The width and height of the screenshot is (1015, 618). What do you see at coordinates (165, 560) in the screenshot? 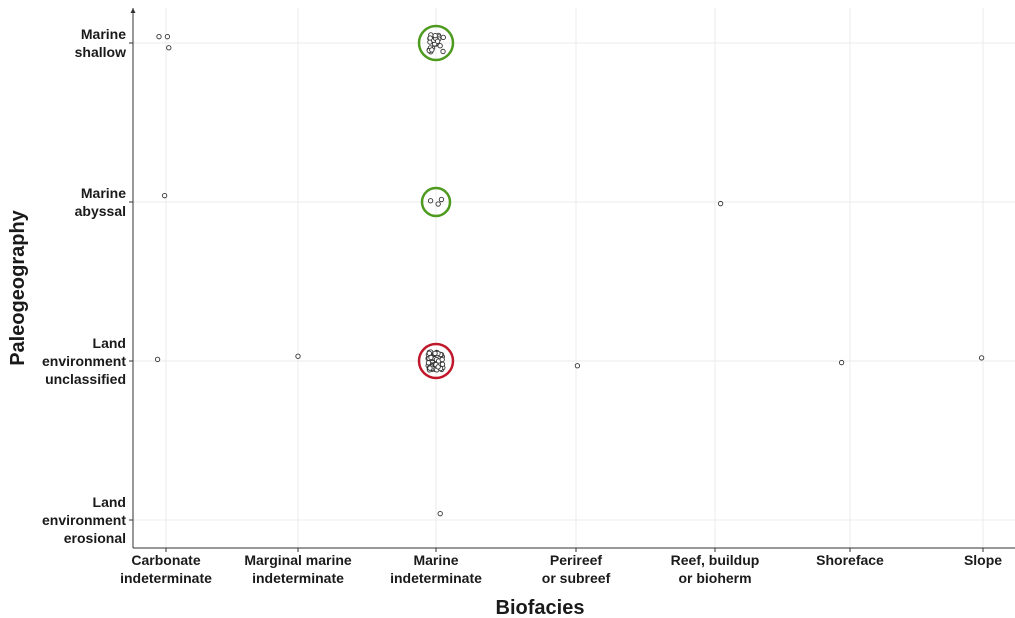
I see `x-tick-label-line: Carbonate` at bounding box center [165, 560].